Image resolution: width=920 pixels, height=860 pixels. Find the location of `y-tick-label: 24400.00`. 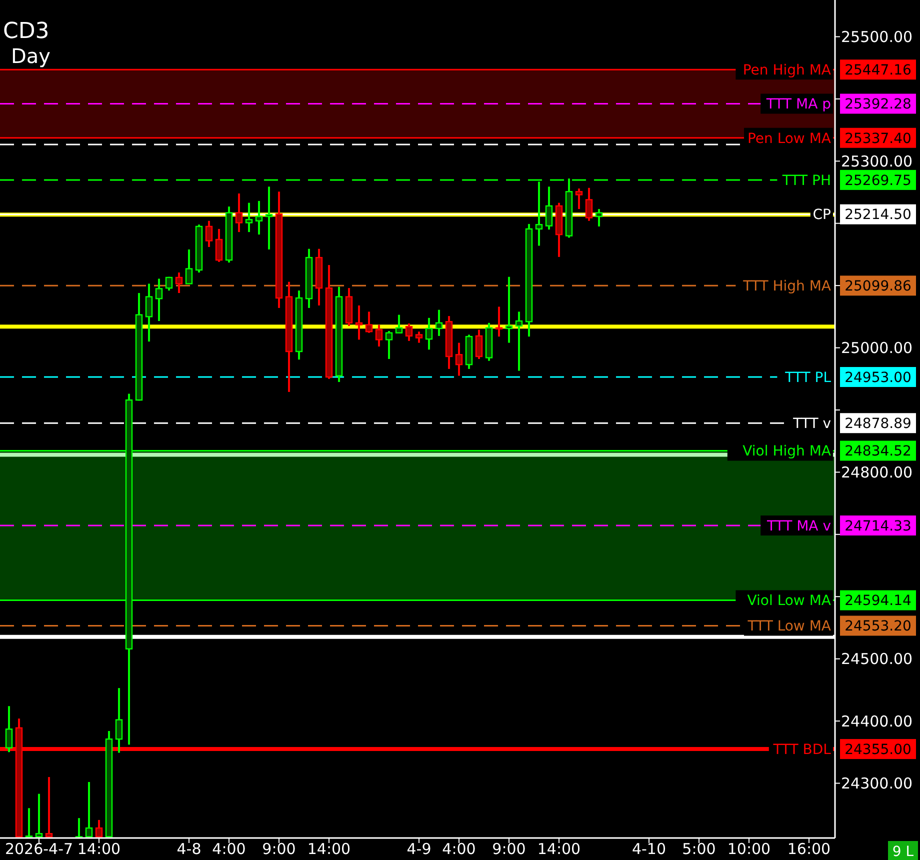

y-tick-label: 24400.00 is located at coordinates (877, 721).